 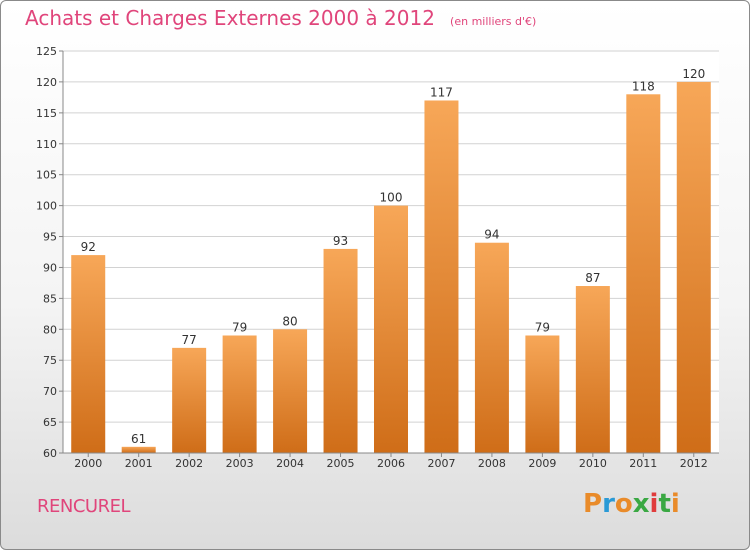 What do you see at coordinates (138, 439) in the screenshot?
I see `data-label-2001: 61` at bounding box center [138, 439].